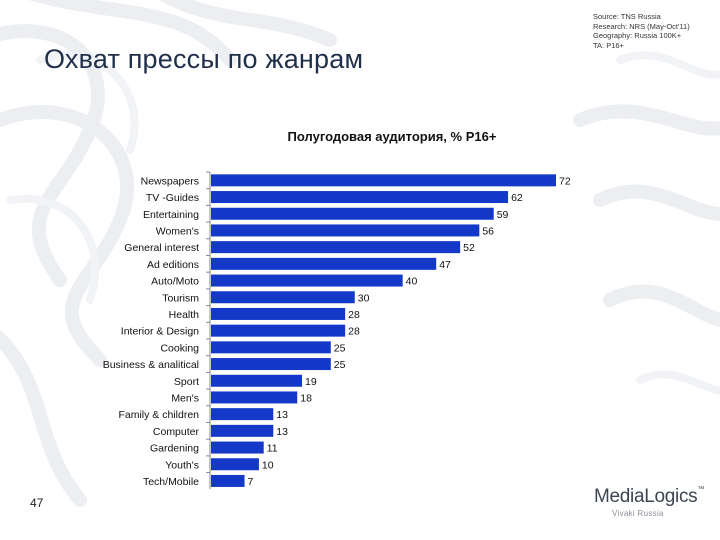  What do you see at coordinates (171, 482) in the screenshot?
I see `category-label: Tech/Mobile` at bounding box center [171, 482].